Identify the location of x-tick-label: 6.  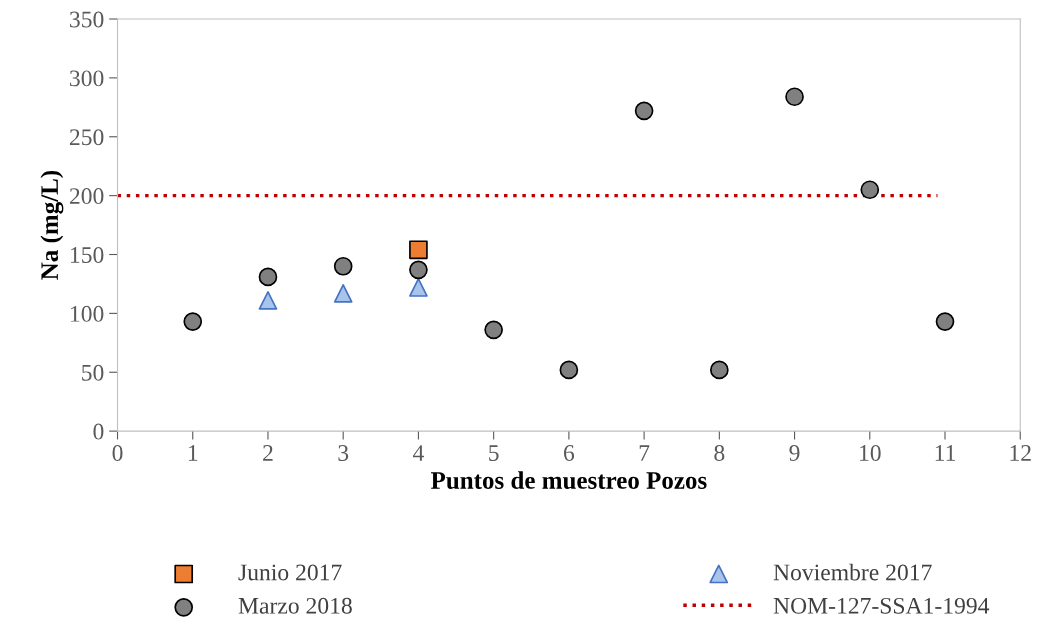
(569, 453).